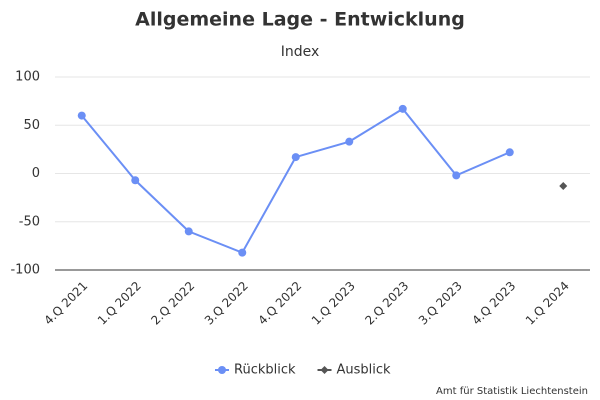  Describe the element at coordinates (36, 173) in the screenshot. I see `y-tick-label: 0` at that location.